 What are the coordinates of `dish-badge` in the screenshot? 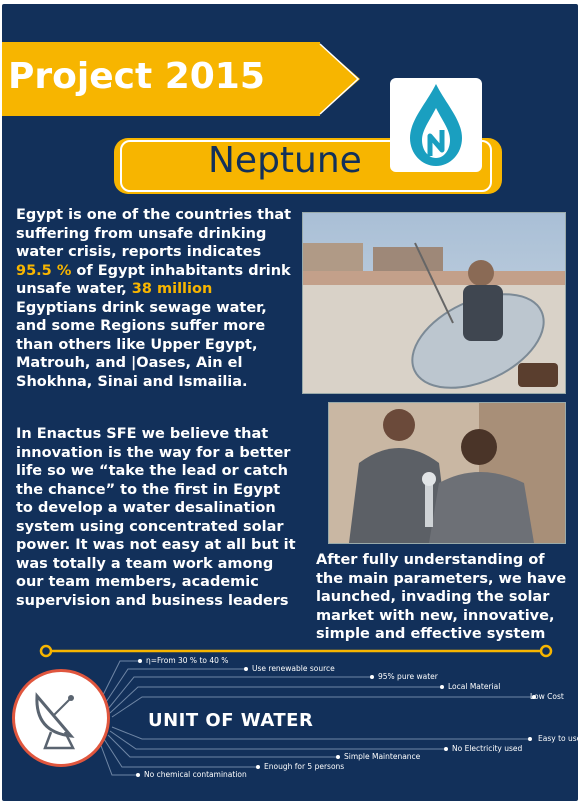 It's located at (61, 718).